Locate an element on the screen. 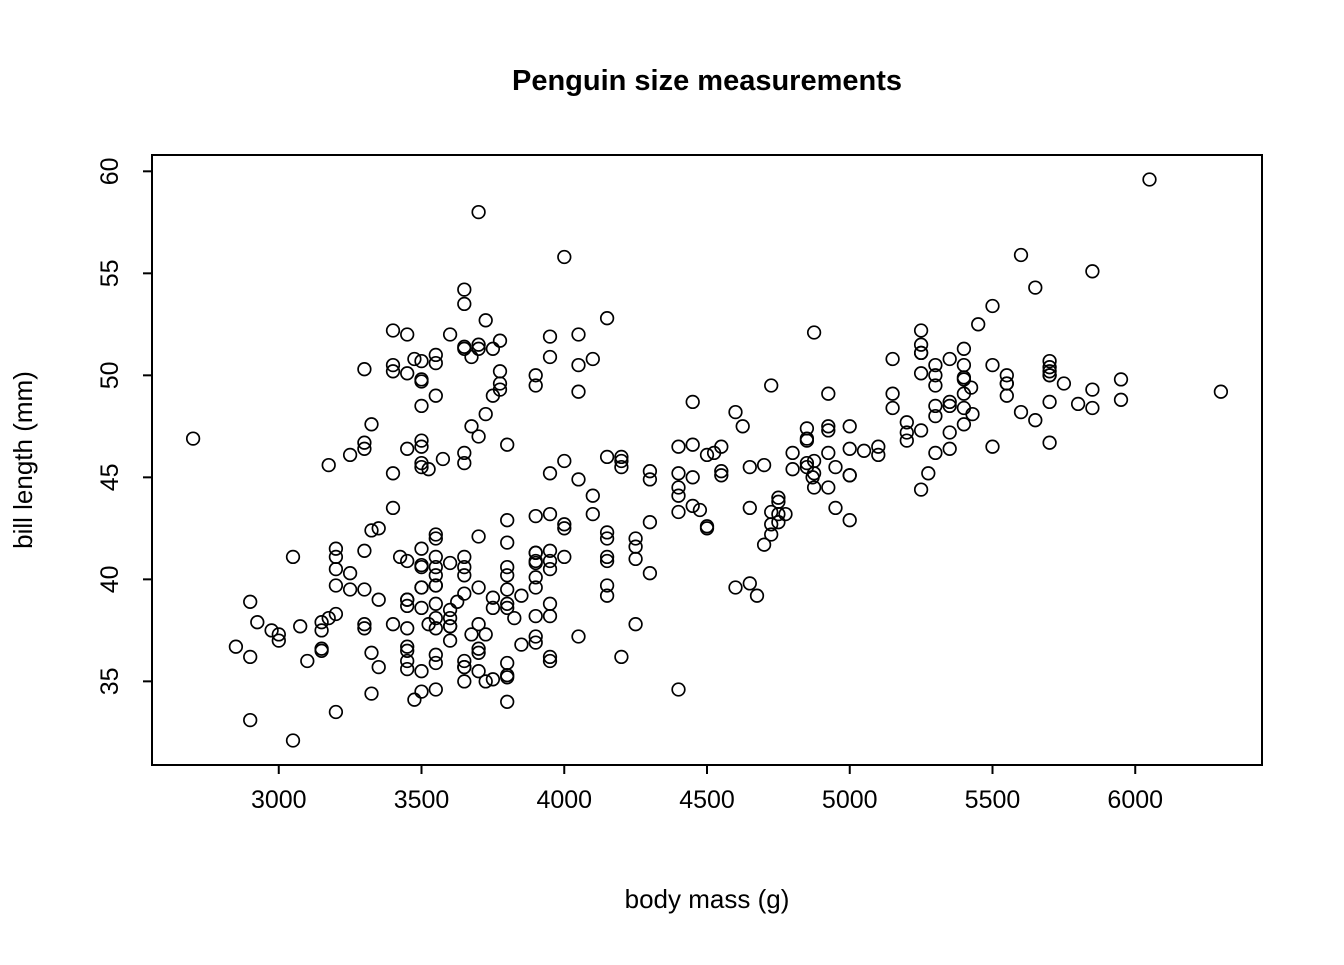 This screenshot has height=965, width=1344. x-tick-label: 6000 is located at coordinates (1135, 800).